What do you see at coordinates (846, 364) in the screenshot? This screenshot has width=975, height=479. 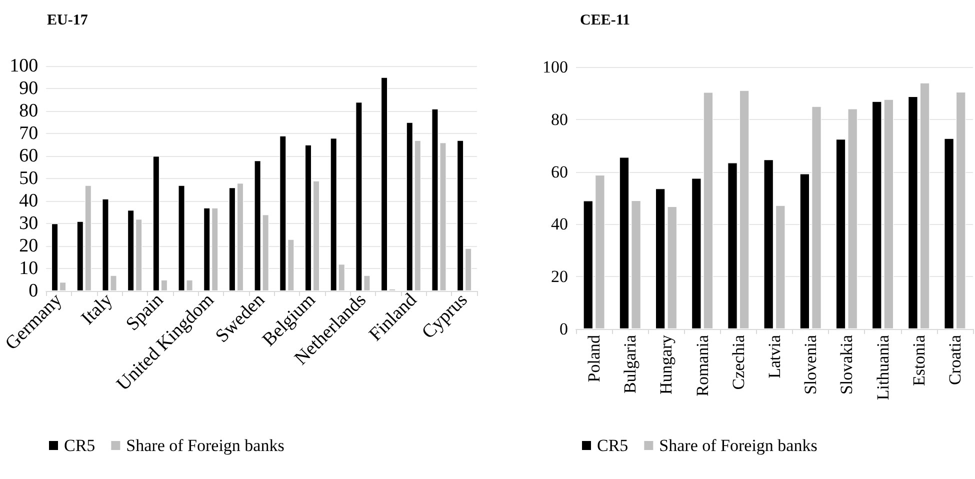 I see `x-tick-label: Slovakia` at bounding box center [846, 364].